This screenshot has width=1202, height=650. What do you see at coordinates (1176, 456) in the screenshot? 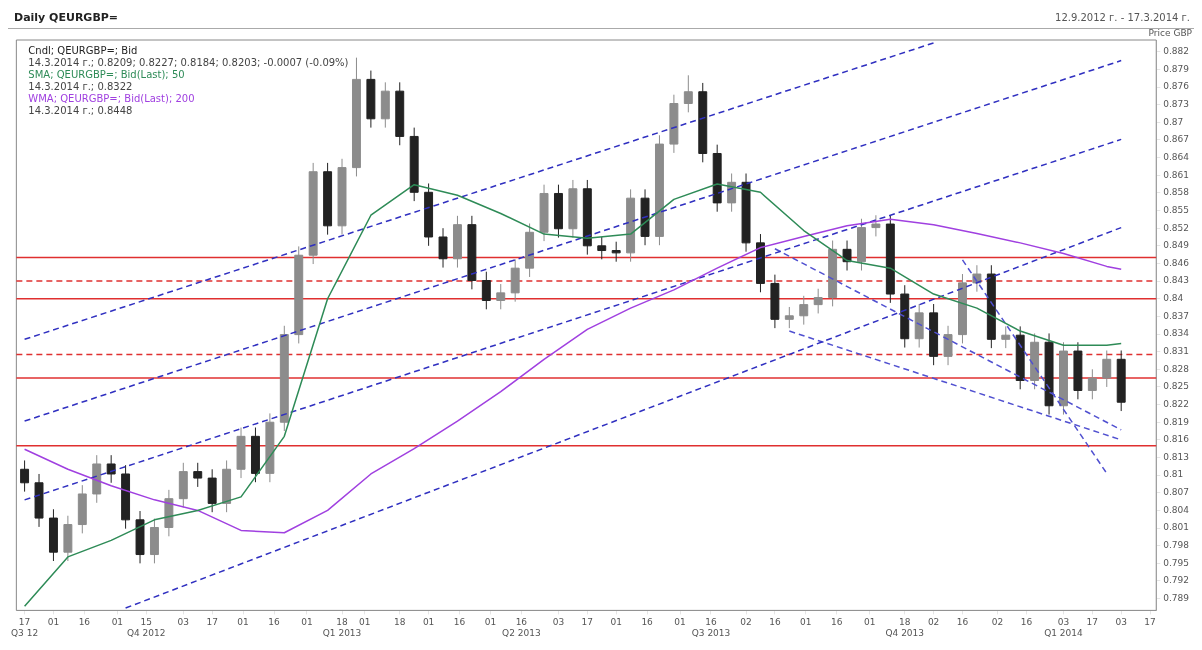
I see `y-tick-label: 0.813` at bounding box center [1176, 456].